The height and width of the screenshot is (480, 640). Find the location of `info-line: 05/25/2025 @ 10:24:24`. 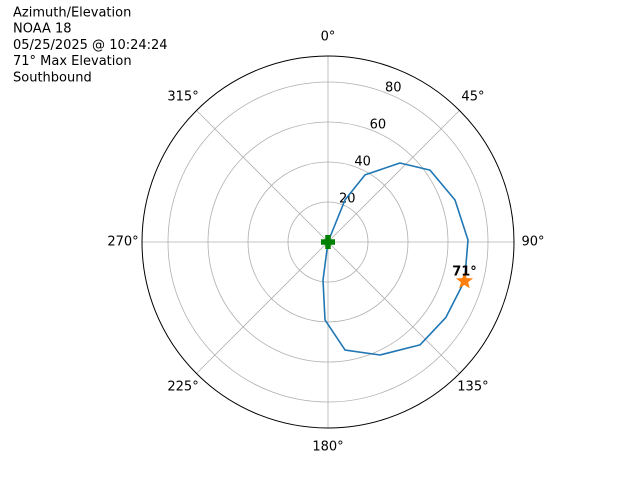

info-line: 05/25/2025 @ 10:24:24 is located at coordinates (90, 45).